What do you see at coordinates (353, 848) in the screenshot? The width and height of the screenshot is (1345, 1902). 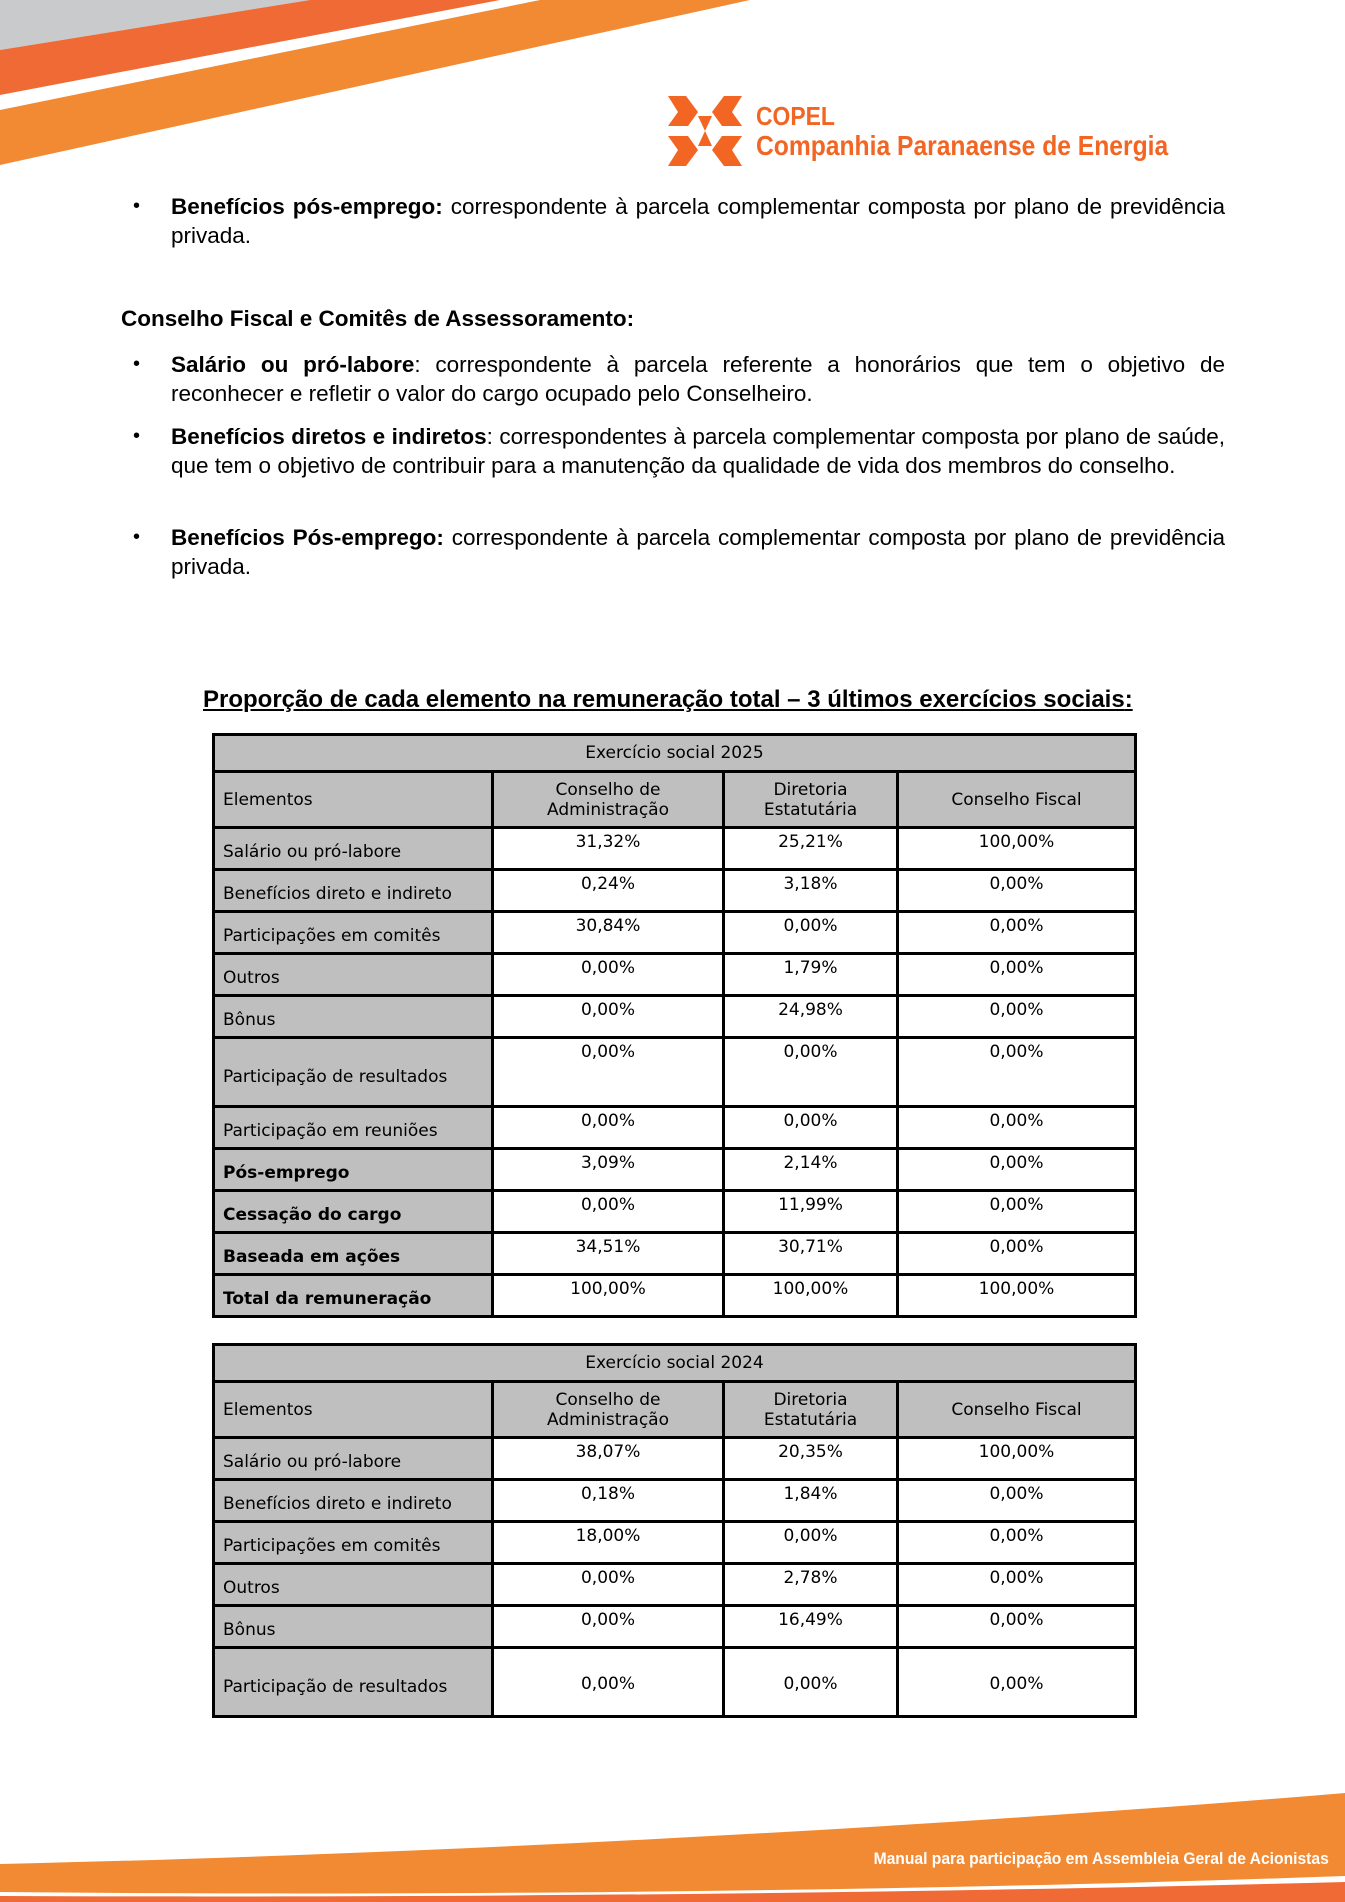 I see `row-label: Salário ou pró-labore` at bounding box center [353, 848].